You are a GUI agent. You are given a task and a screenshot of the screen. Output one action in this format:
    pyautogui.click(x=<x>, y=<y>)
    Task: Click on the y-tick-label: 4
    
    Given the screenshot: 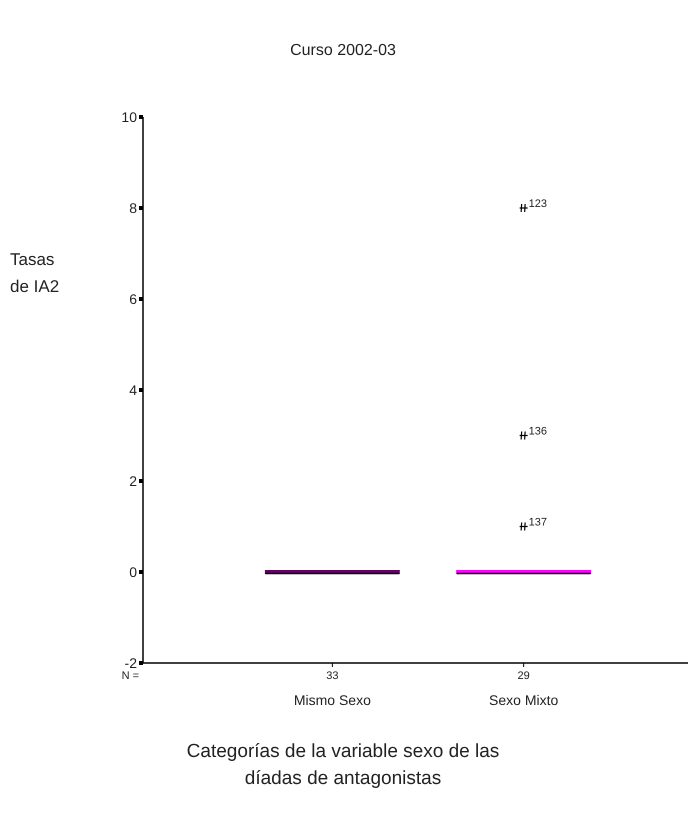 What is the action you would take?
    pyautogui.click(x=133, y=390)
    